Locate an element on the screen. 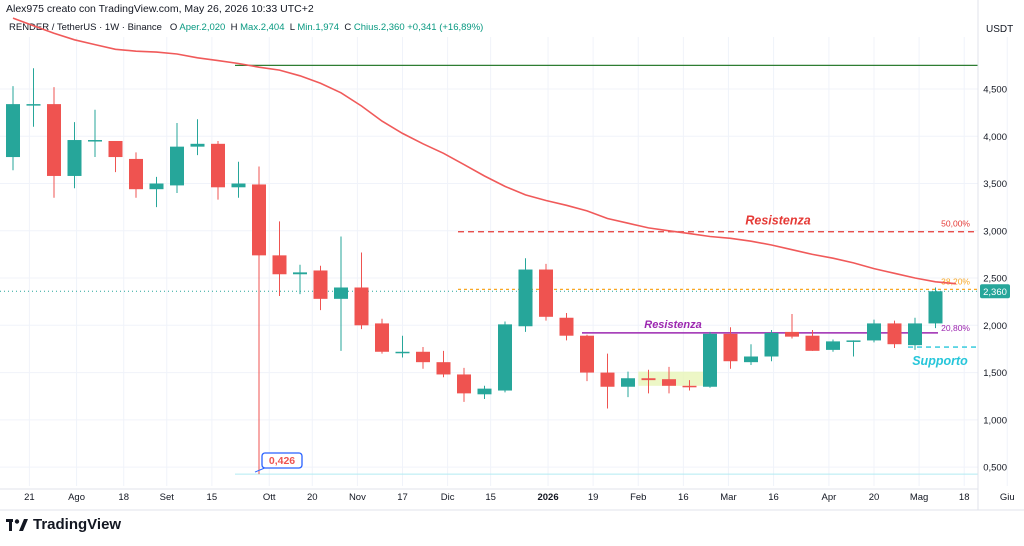 Image resolution: width=1024 pixels, height=546 pixels. x-tick-label: 2026 is located at coordinates (547, 497).